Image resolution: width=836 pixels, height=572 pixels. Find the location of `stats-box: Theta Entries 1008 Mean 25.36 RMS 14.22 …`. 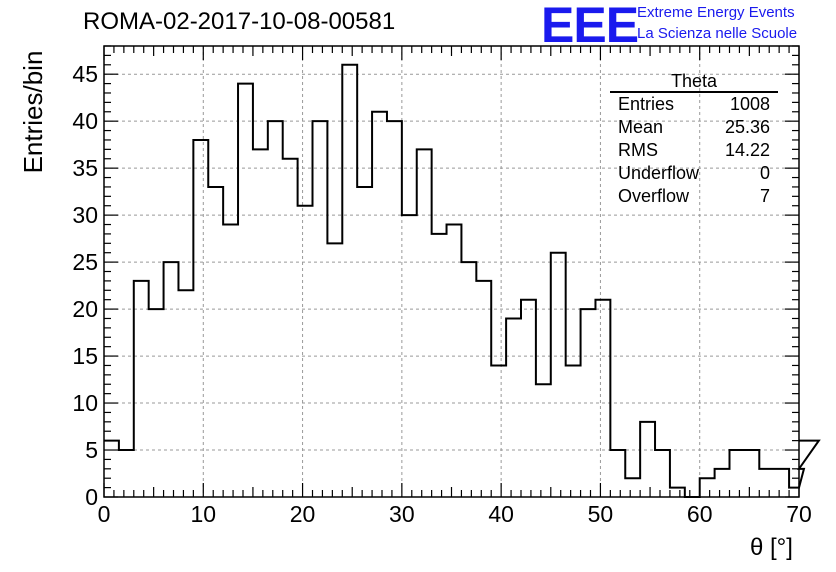

stats-box: Theta Entries 1008 Mean 25.36 RMS 14.22 … is located at coordinates (694, 139).